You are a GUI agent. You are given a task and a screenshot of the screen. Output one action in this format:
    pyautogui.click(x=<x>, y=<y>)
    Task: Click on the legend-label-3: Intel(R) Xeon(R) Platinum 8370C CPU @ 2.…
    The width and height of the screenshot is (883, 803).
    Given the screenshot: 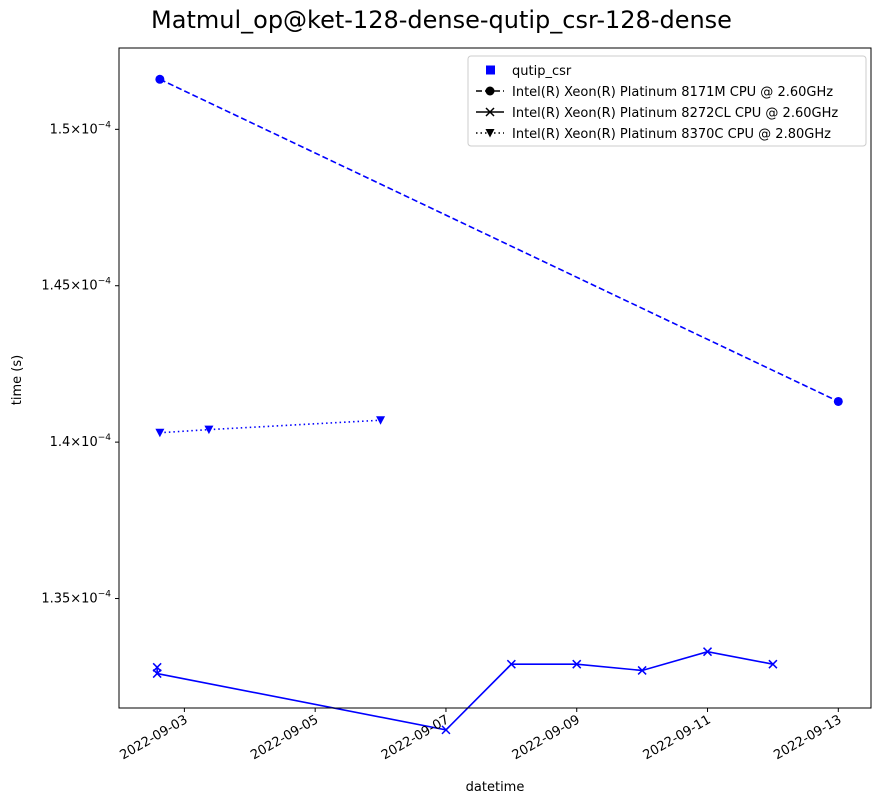 What is the action you would take?
    pyautogui.click(x=671, y=134)
    